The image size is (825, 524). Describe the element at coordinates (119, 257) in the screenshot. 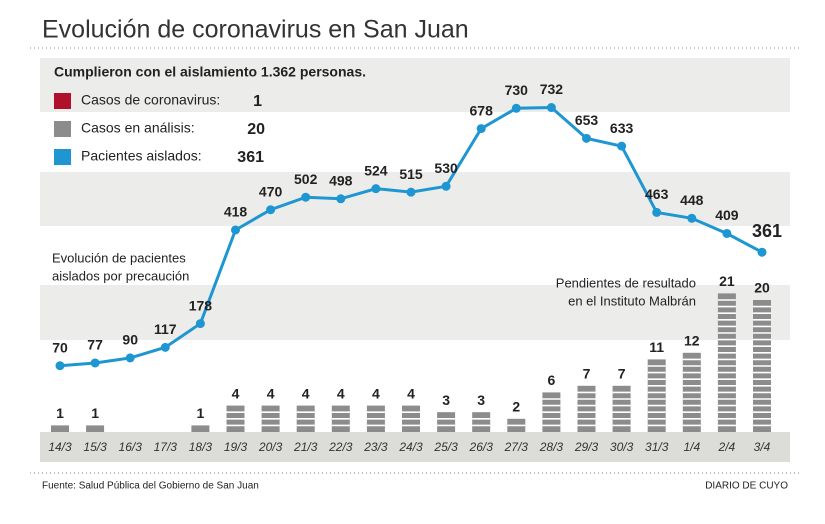

I see `annotation: Evolución de pacientes` at that location.